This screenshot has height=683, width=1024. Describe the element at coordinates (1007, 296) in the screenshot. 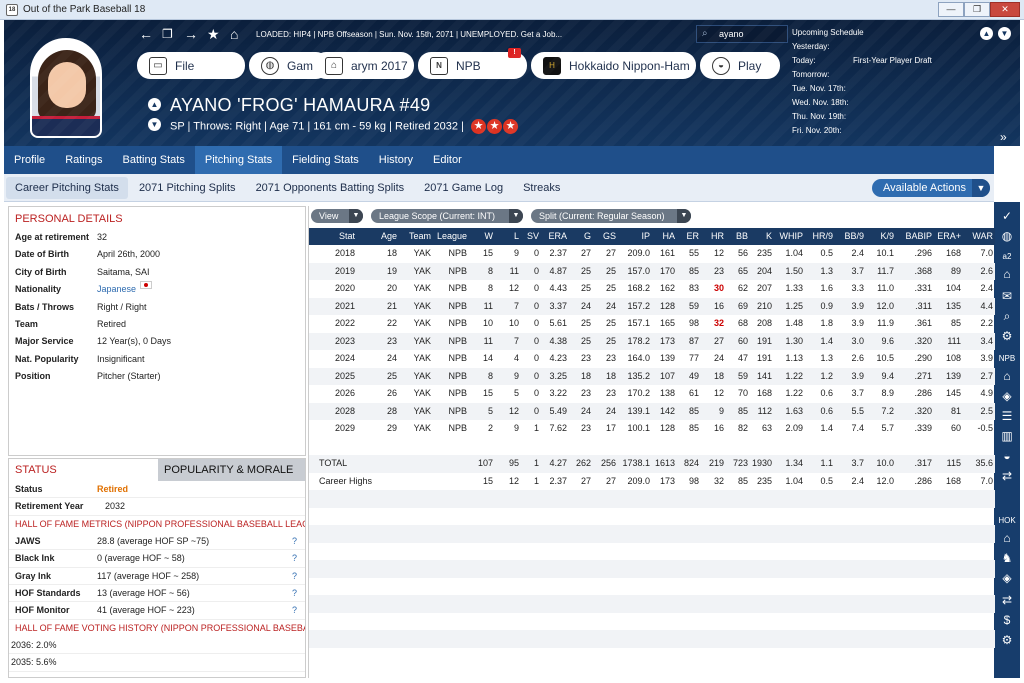

I see `mail-icon: ✉` at that location.